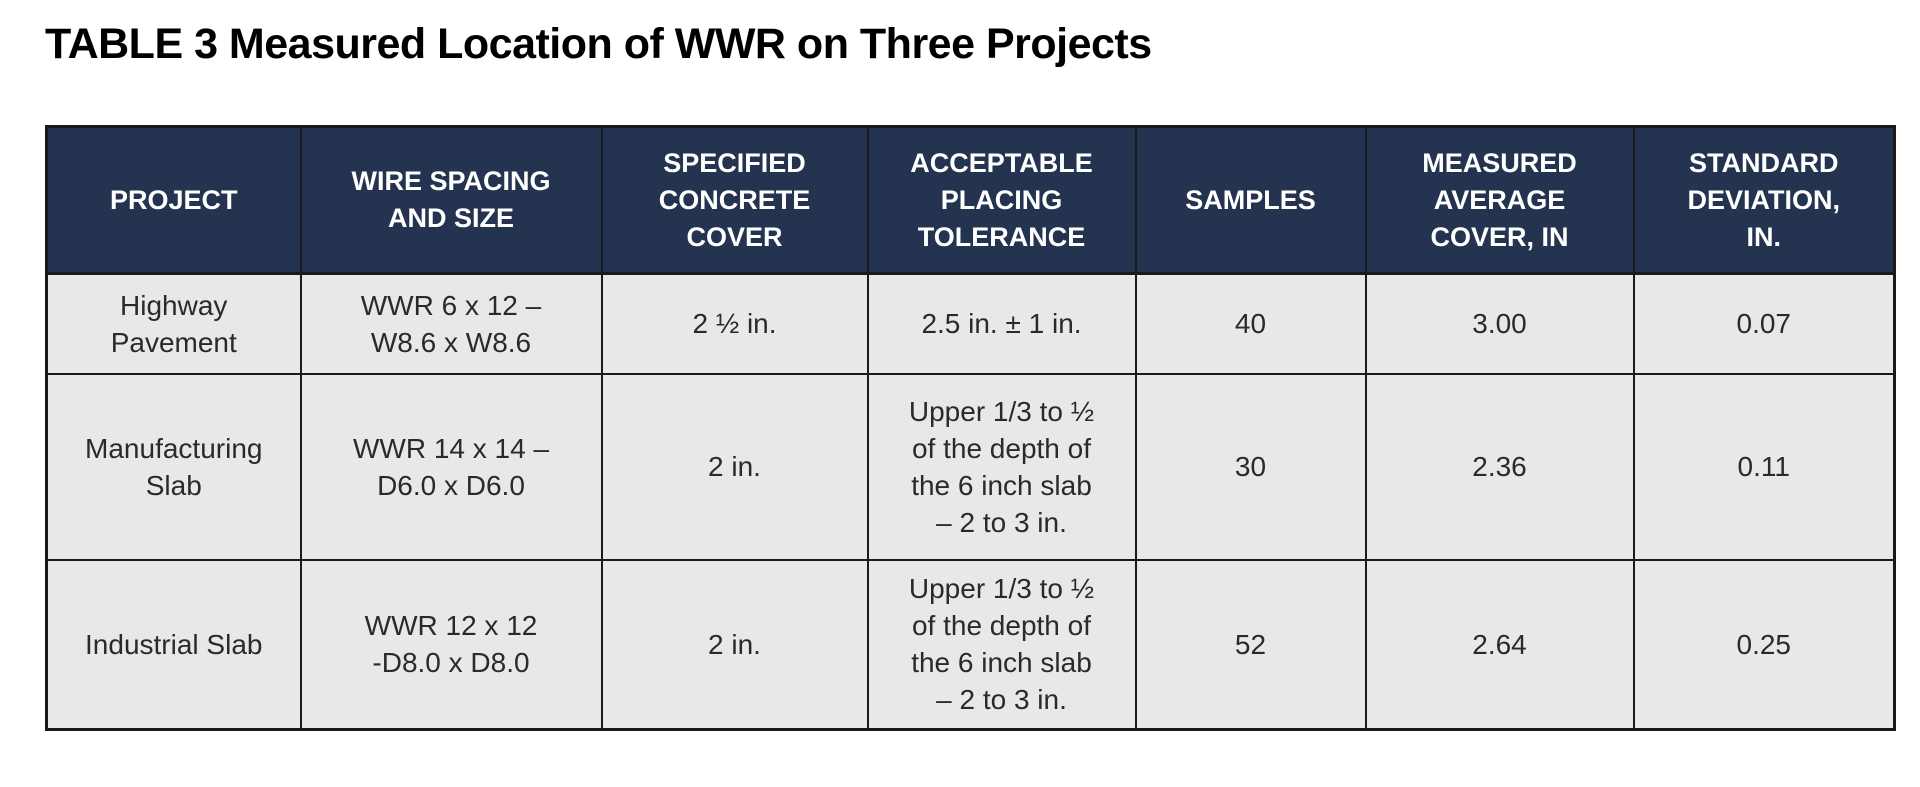 Image resolution: width=1920 pixels, height=787 pixels. Describe the element at coordinates (1499, 644) in the screenshot. I see `cell-measured-avg-cover: 2.64` at that location.